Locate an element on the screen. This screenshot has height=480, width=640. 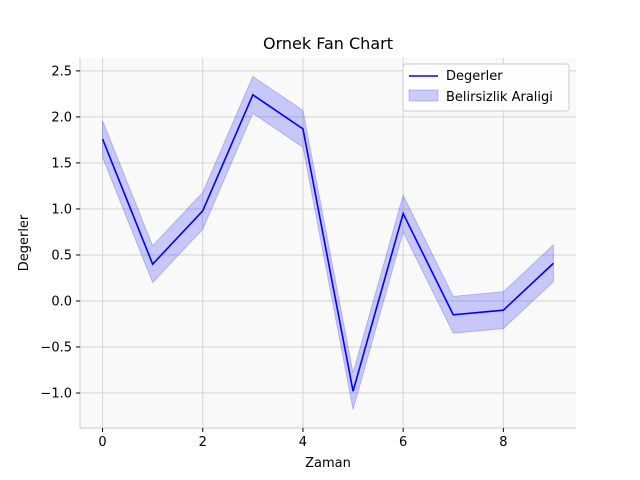
legend-entry-line: Degerler is located at coordinates (474, 76).